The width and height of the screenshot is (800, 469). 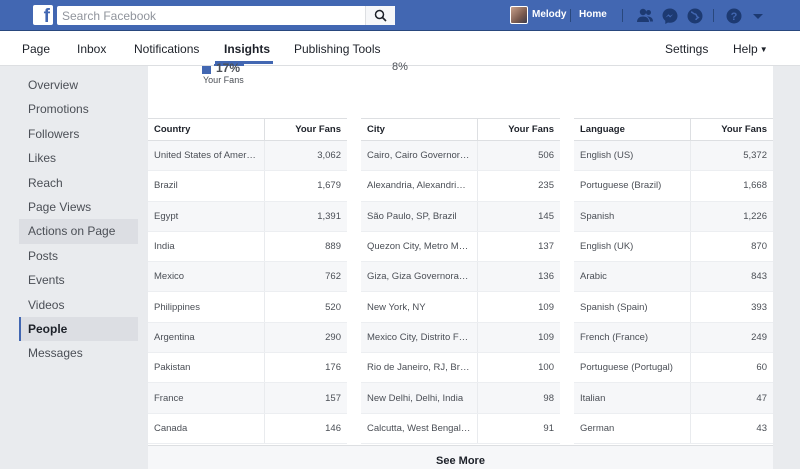 I want to click on table-cell-fans: 843, so click(x=731, y=277).